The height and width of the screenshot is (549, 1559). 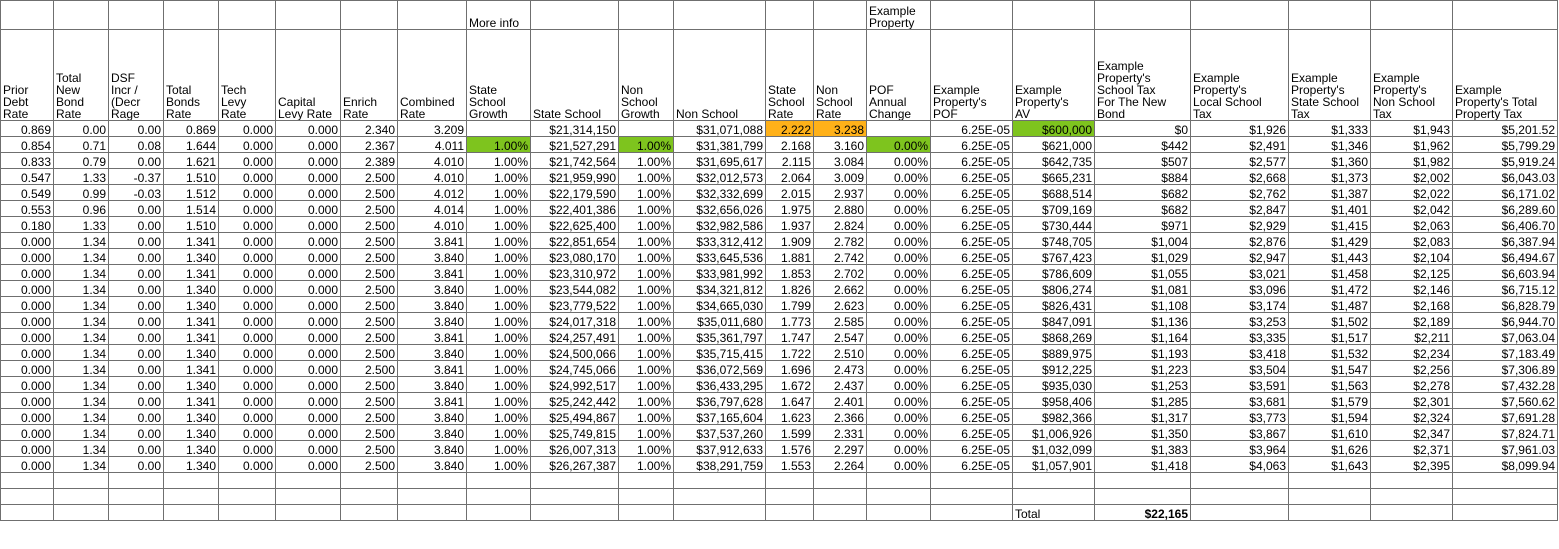 I want to click on cell: $2,042, so click(x=1411, y=208).